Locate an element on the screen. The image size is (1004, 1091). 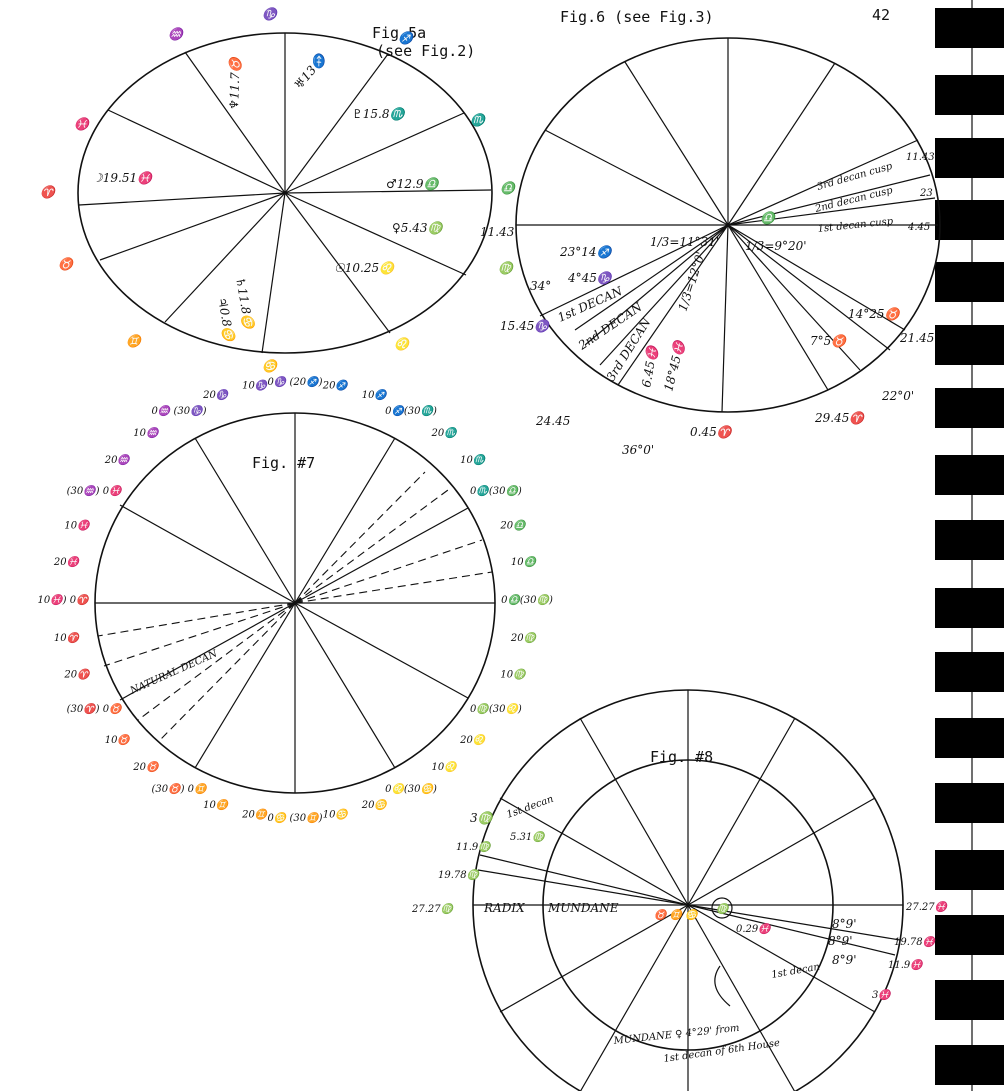
fig6-cusp-2445: 24.45 is located at coordinates (552, 421).